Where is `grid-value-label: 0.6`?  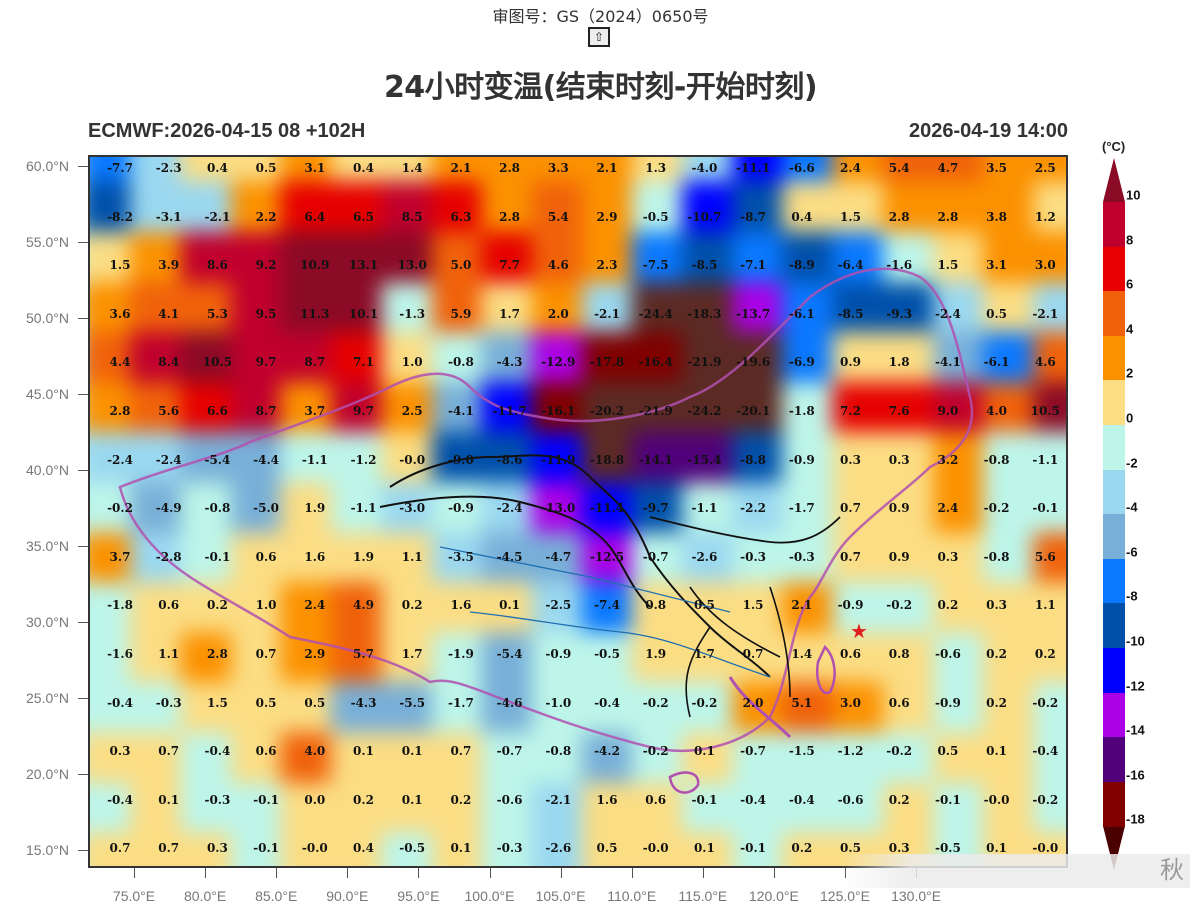
grid-value-label: 0.6 is located at coordinates (850, 654).